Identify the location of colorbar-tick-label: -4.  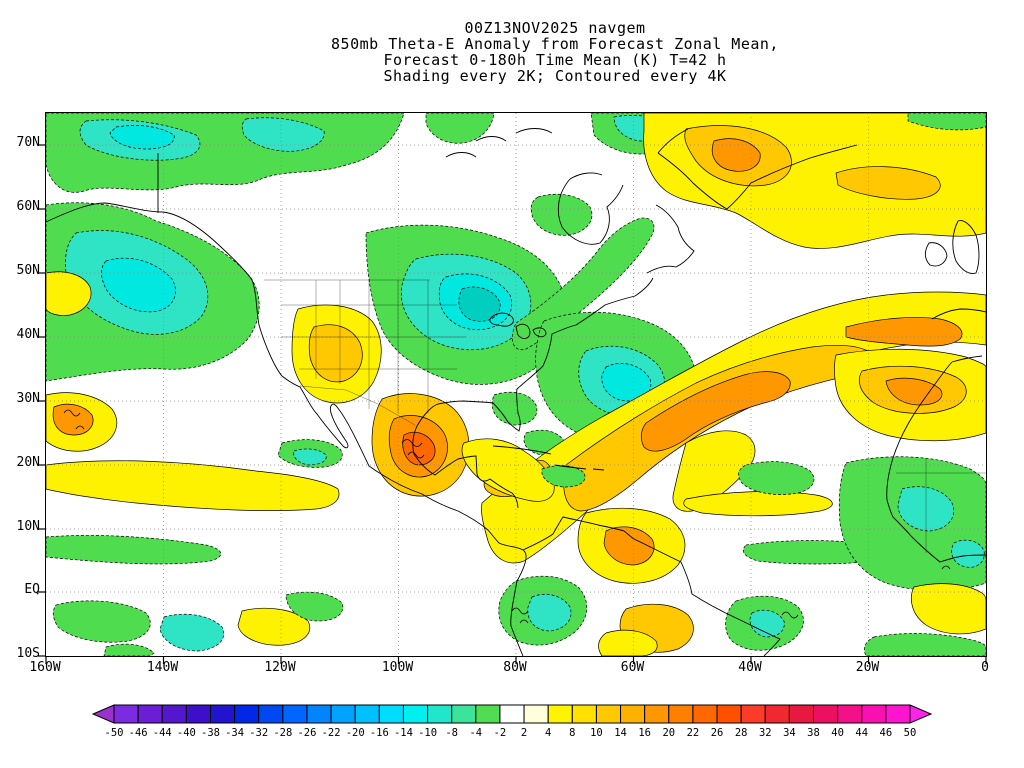
(476, 733).